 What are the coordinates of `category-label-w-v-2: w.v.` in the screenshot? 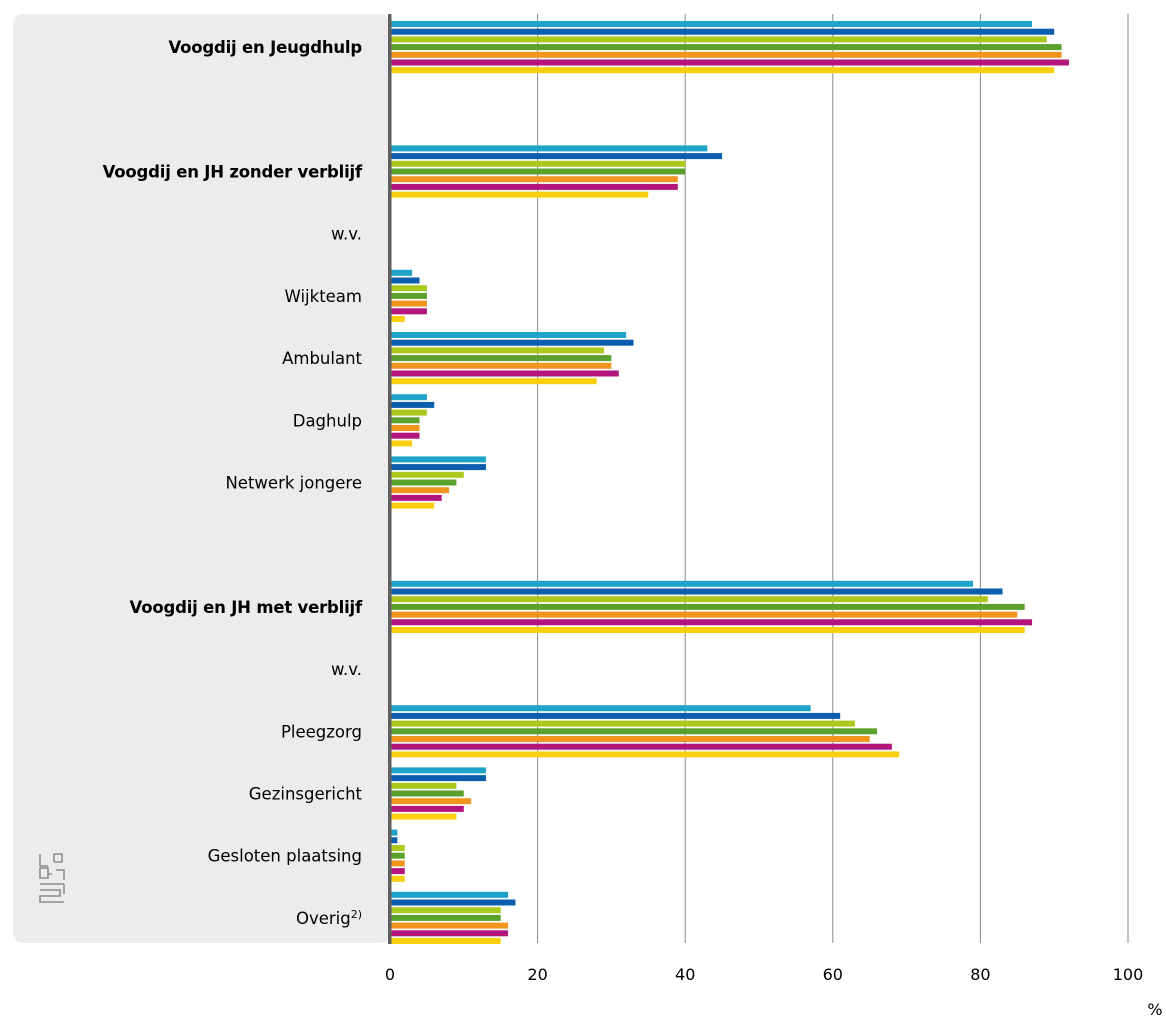 It's located at (346, 234).